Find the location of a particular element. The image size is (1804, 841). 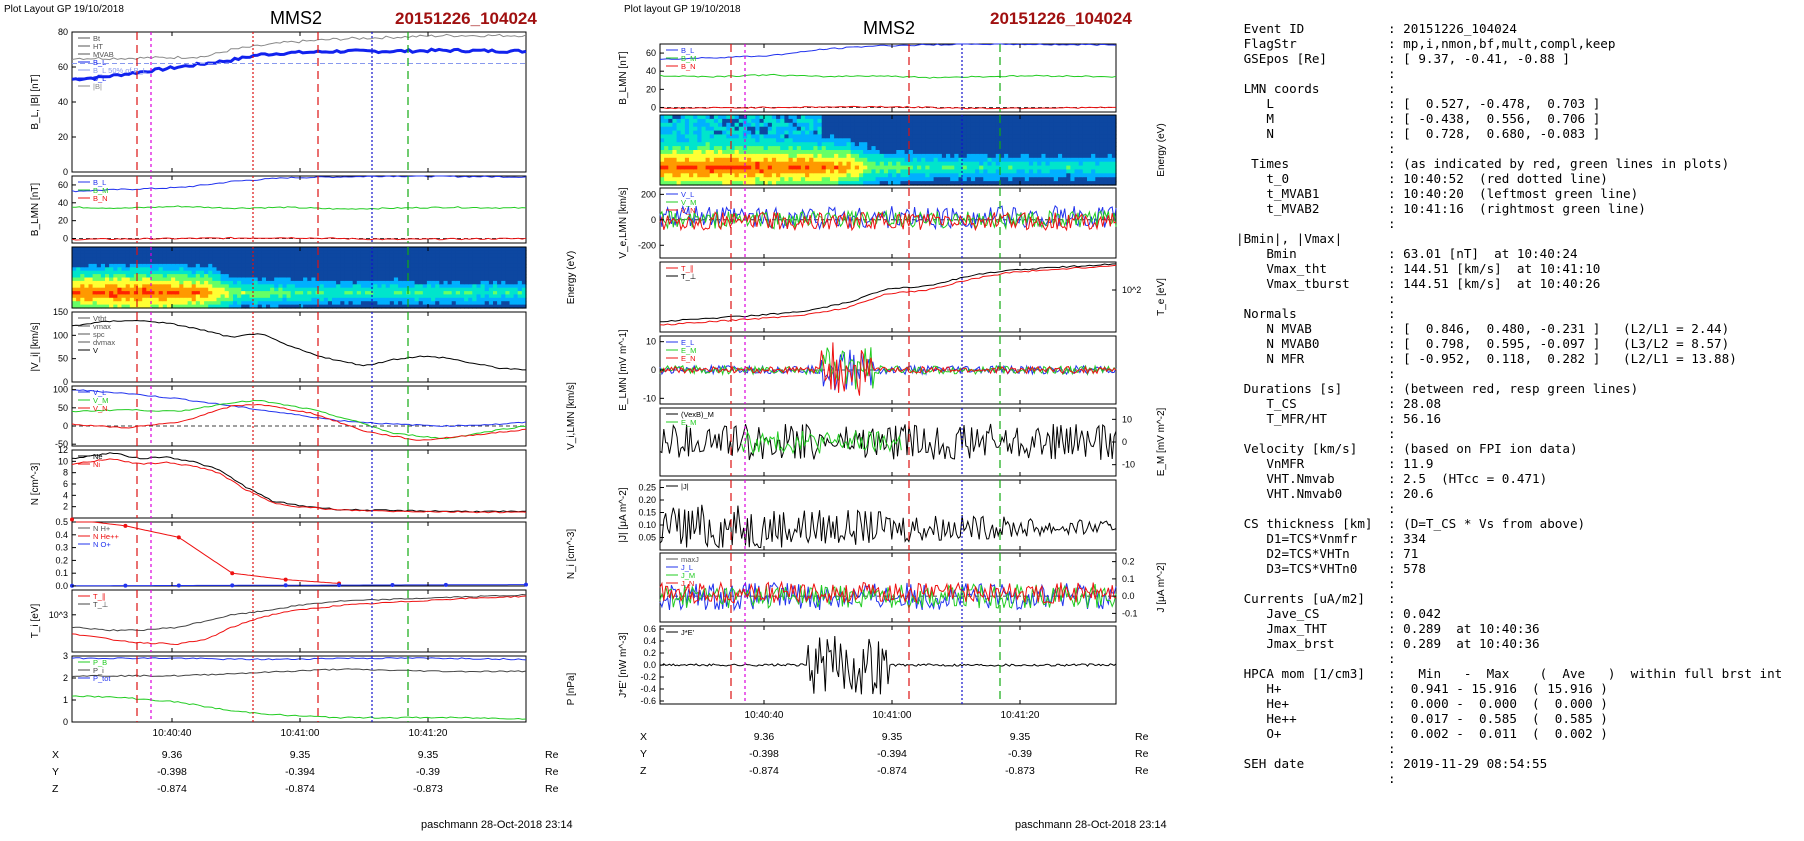

right-panel-2: Energy (eV) is located at coordinates (913, 150).